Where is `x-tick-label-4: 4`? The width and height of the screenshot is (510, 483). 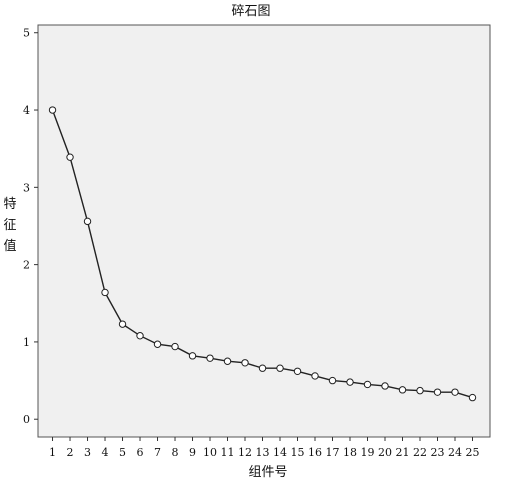
x-tick-label-4: 4 is located at coordinates (105, 452).